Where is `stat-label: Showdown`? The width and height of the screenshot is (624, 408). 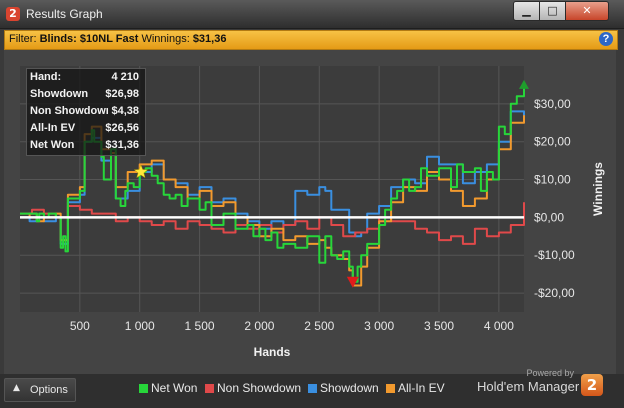 stat-label: Showdown is located at coordinates (59, 94).